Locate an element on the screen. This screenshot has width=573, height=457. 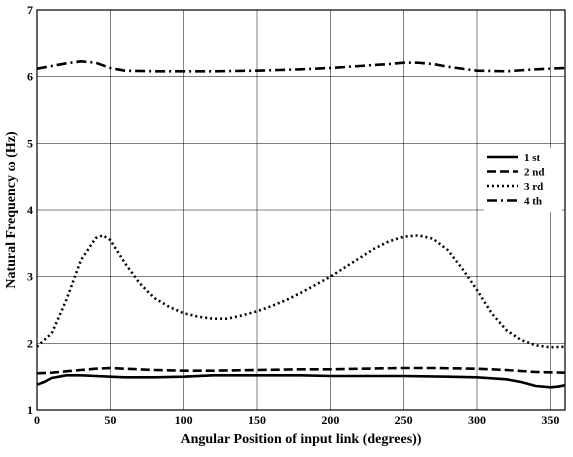
x-tick-label: 300 is located at coordinates (477, 420).